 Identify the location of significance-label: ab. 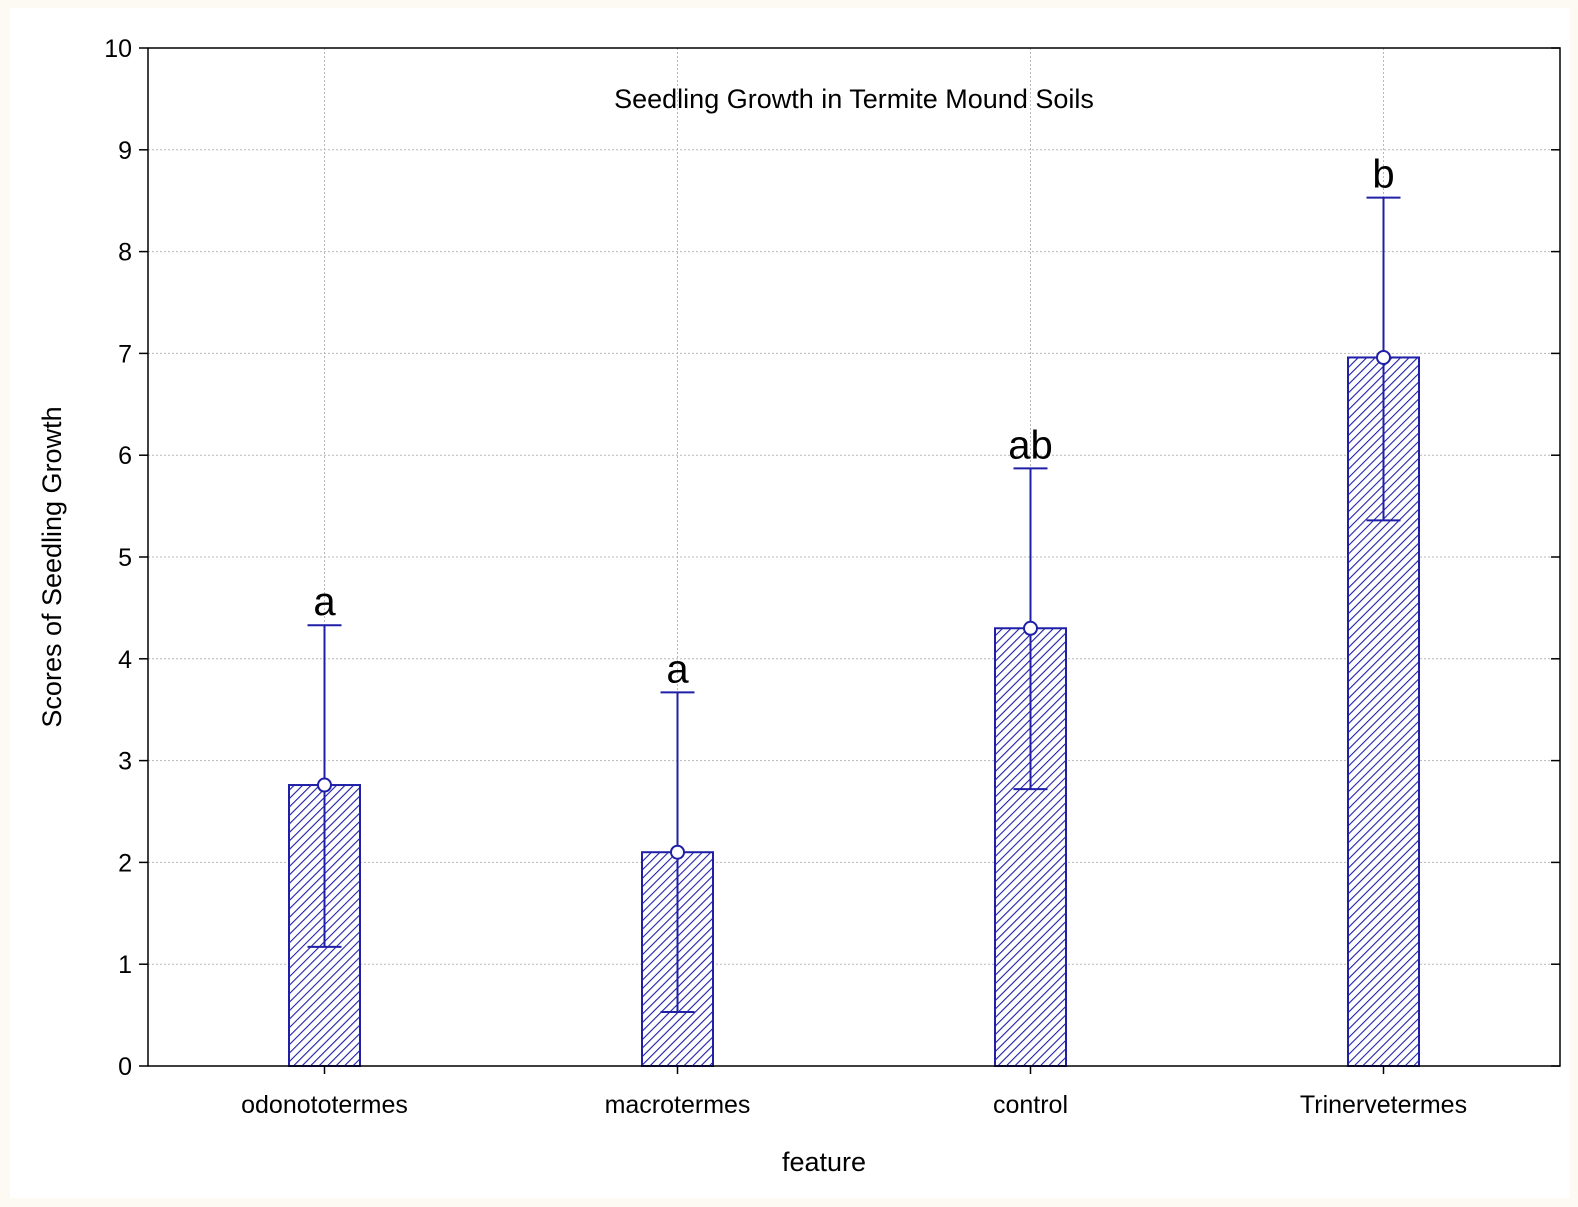
(1030, 445).